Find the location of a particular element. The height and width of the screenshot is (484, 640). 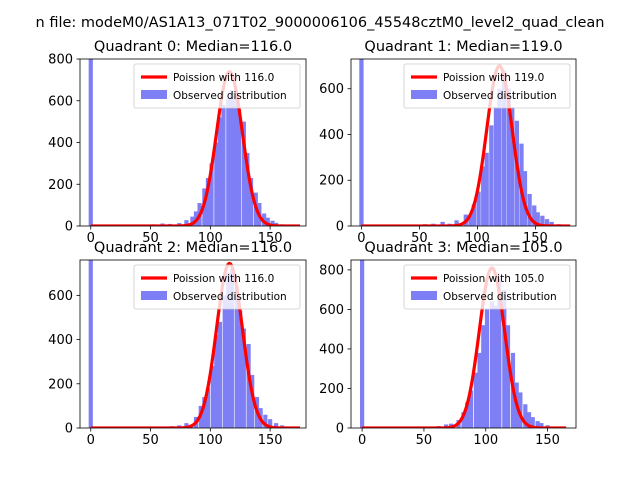

subplot-title: Quadrant 1: Median=119.0 is located at coordinates (463, 47).